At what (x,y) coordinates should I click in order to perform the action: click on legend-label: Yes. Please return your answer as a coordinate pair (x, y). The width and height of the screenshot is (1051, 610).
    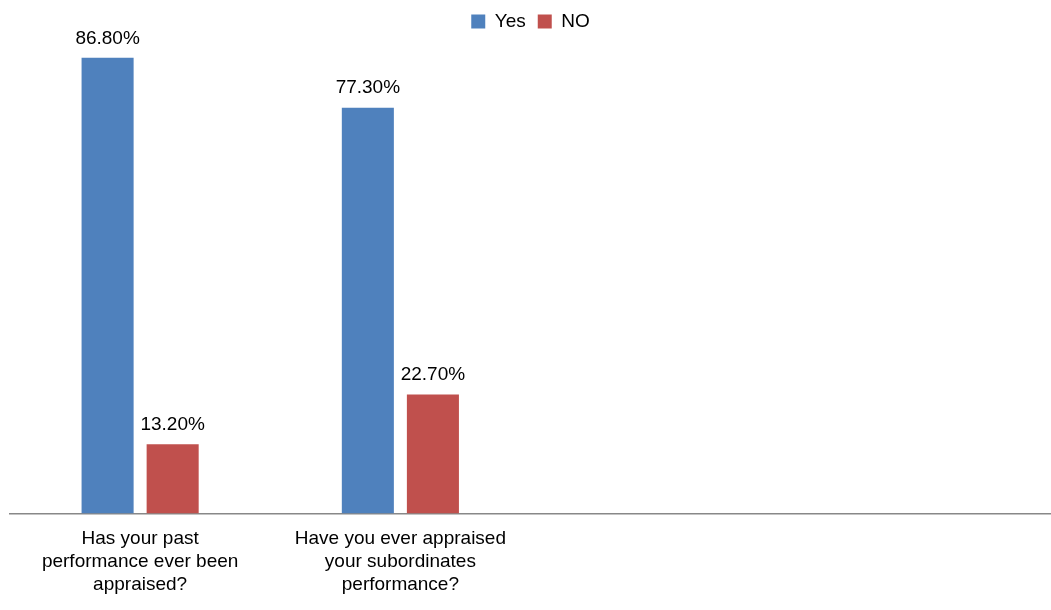
    Looking at the image, I should click on (510, 20).